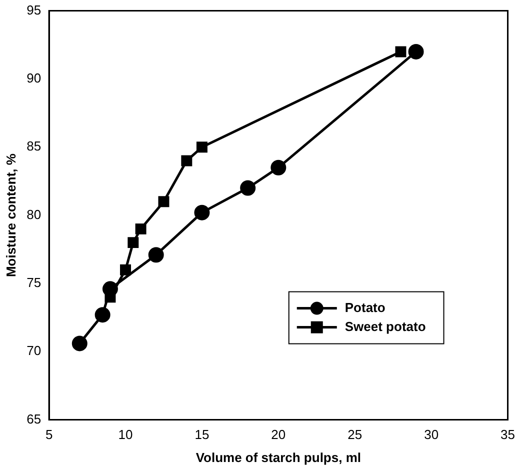 Image resolution: width=518 pixels, height=470 pixels. I want to click on y-tick-label: 95, so click(34, 10).